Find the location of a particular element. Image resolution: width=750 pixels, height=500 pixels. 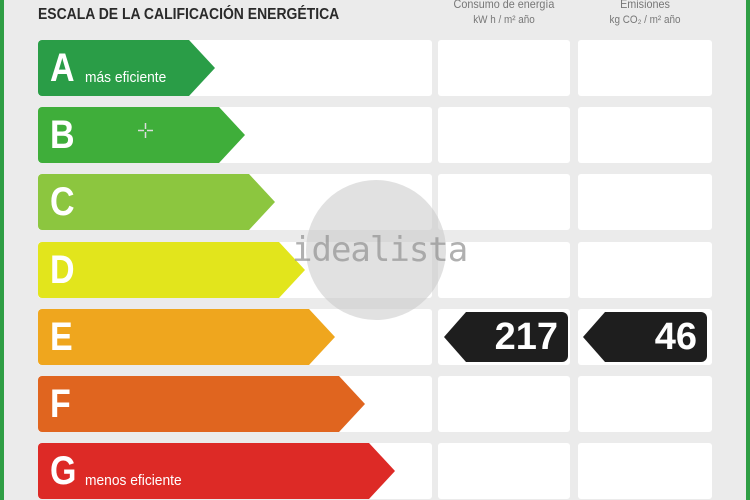

rating-row-a: A más eficiente is located at coordinates (375, 68).